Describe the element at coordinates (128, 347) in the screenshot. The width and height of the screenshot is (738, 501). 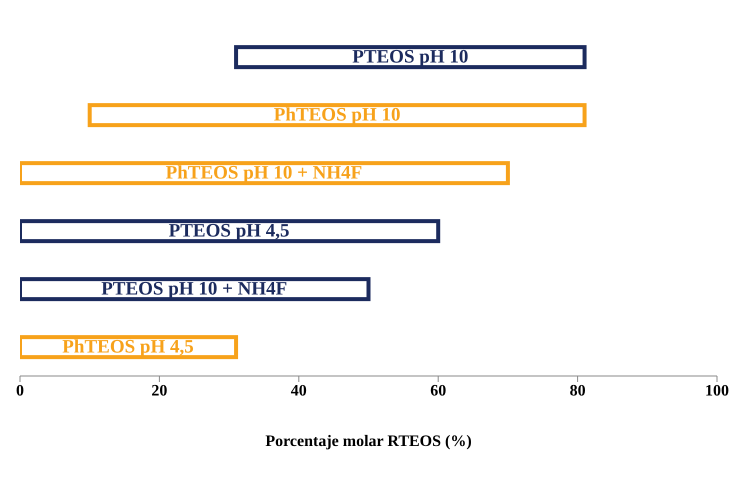
I see `y-tick-label: PhTEOS pH 4,5` at that location.